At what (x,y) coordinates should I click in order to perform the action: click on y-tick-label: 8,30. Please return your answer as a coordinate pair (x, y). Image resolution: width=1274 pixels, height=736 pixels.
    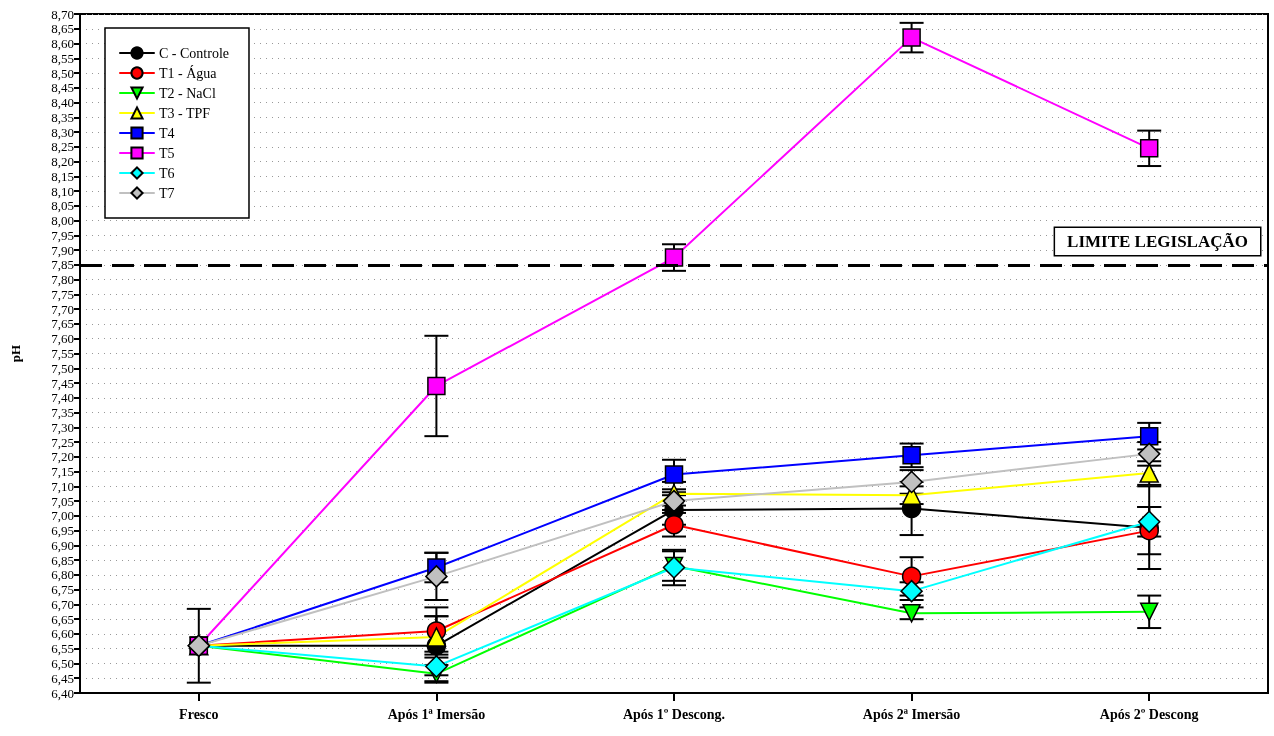
    Looking at the image, I should click on (62, 132).